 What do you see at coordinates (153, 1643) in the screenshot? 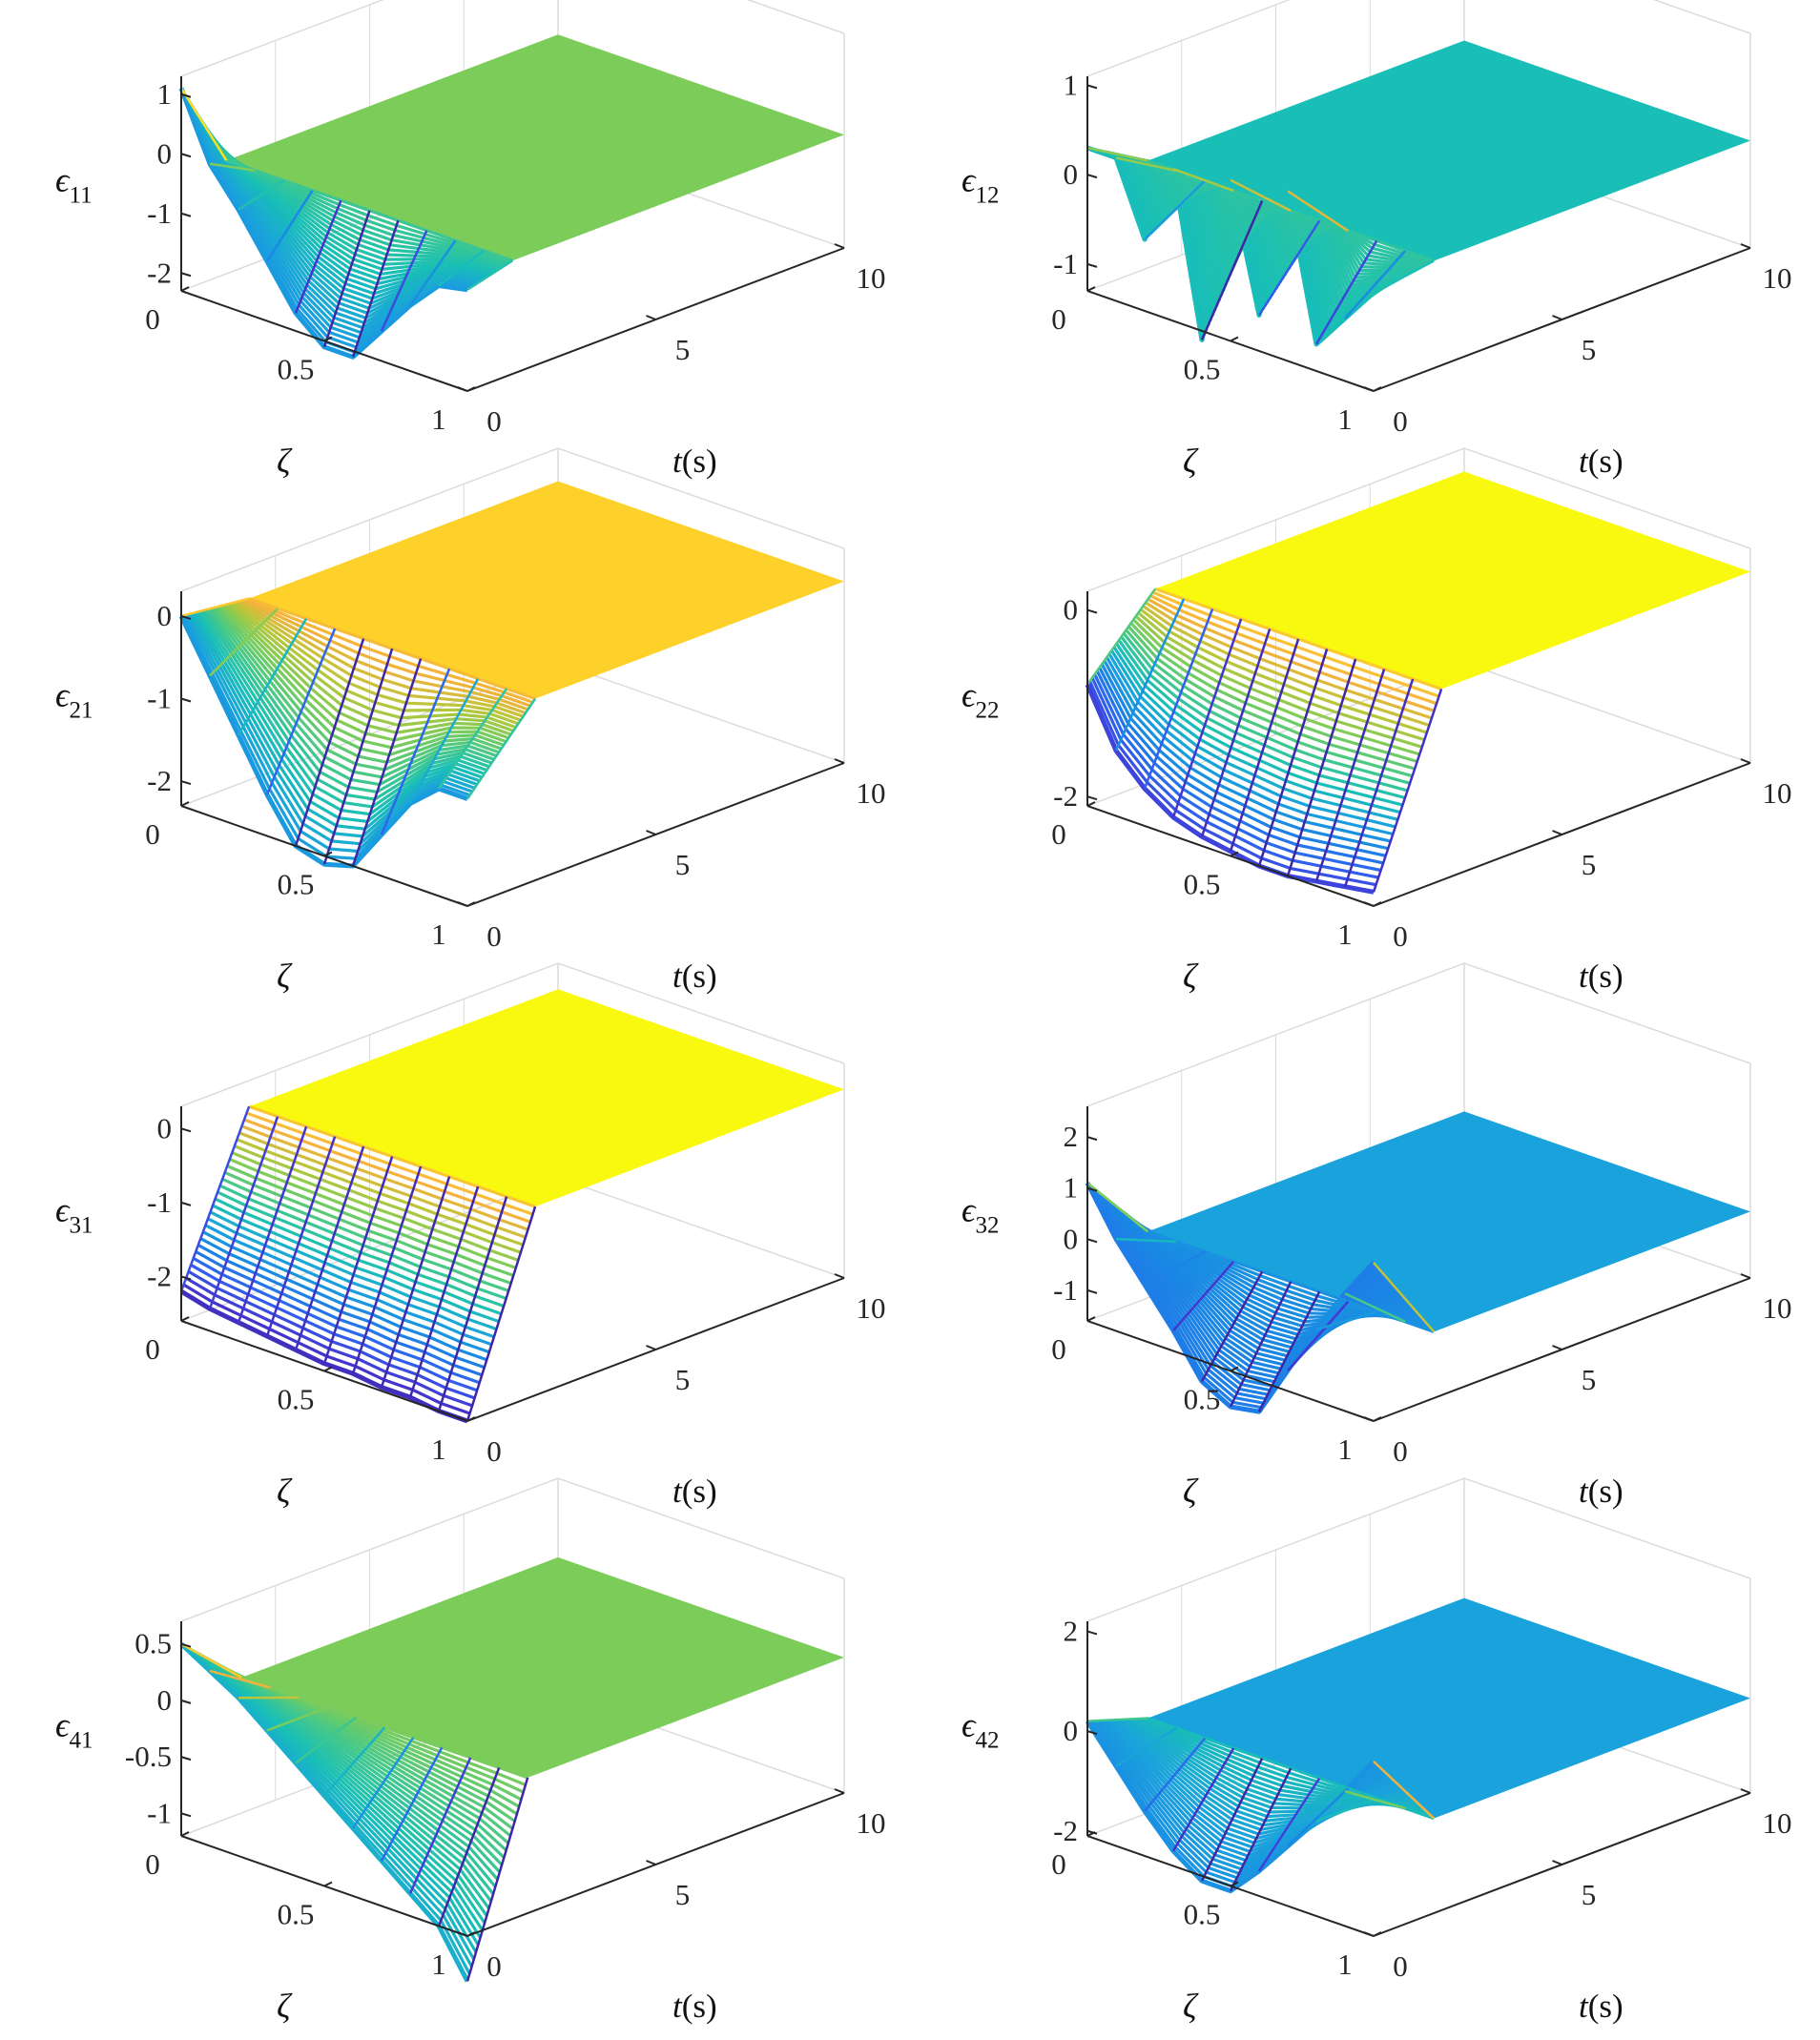
I see `z-tick-label: 0.5` at bounding box center [153, 1643].